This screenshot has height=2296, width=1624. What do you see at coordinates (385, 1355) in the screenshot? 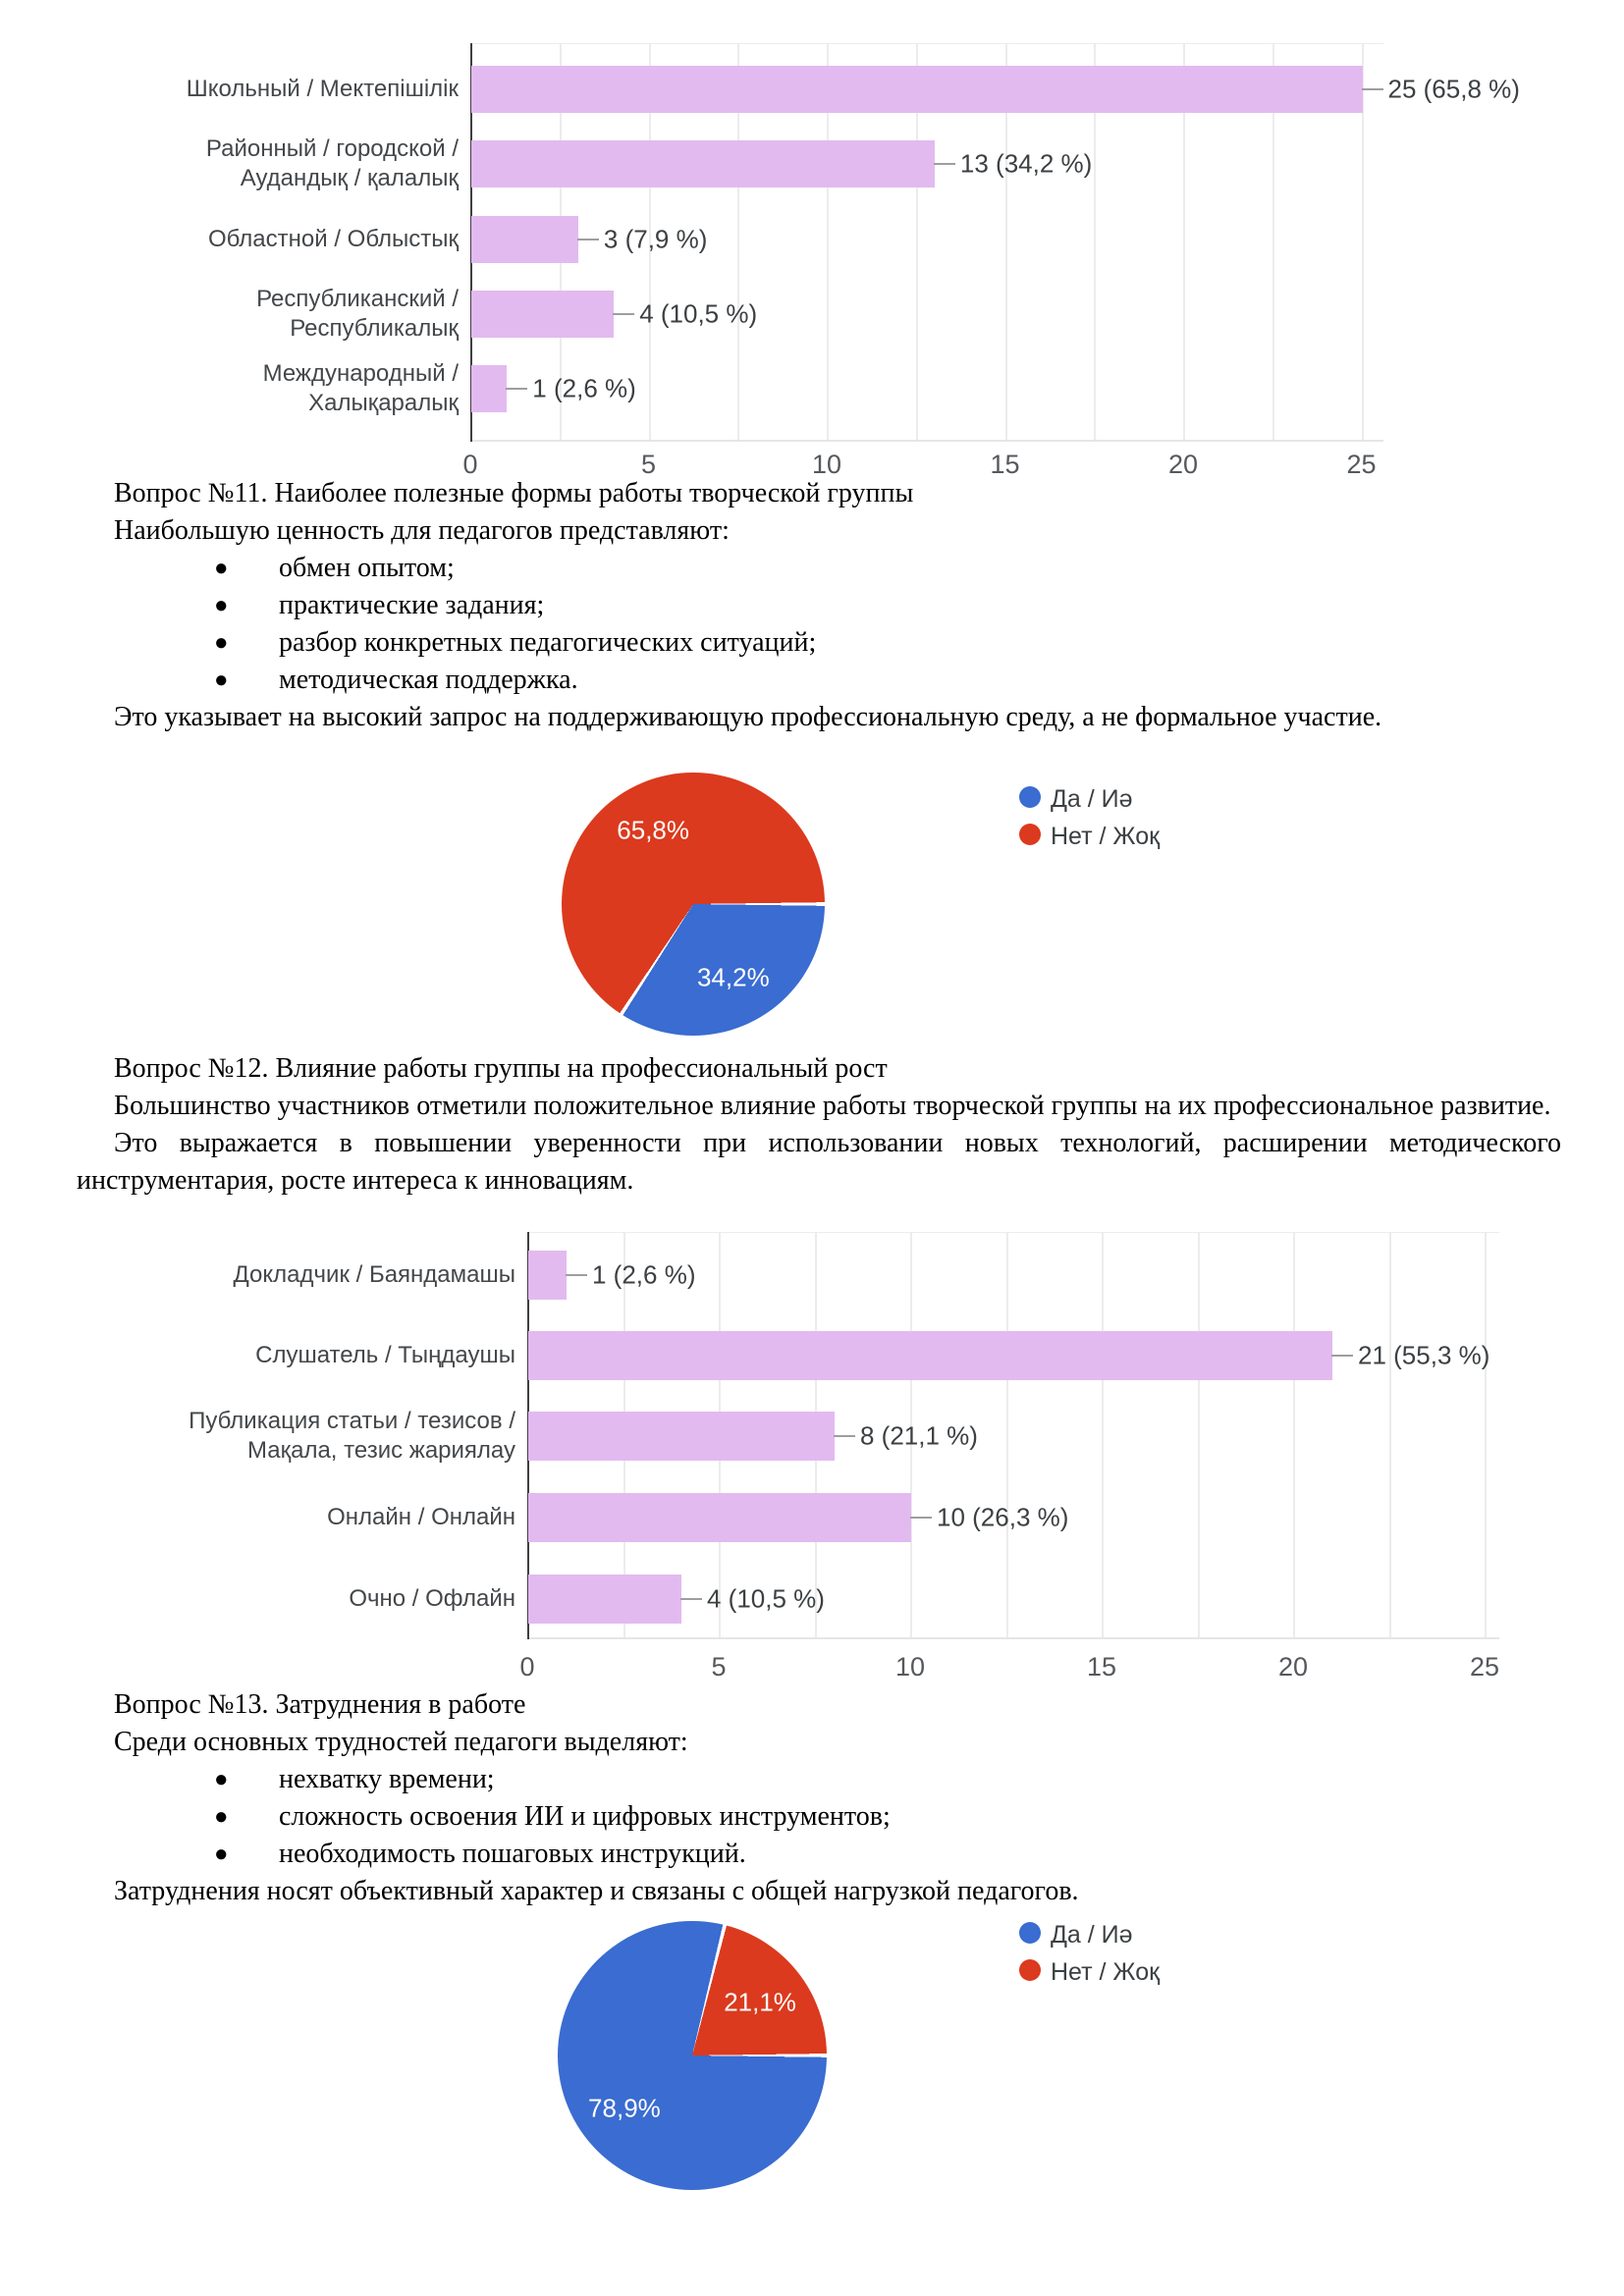
I see `category-label: Слушатель / Тыңдаушы` at bounding box center [385, 1355].